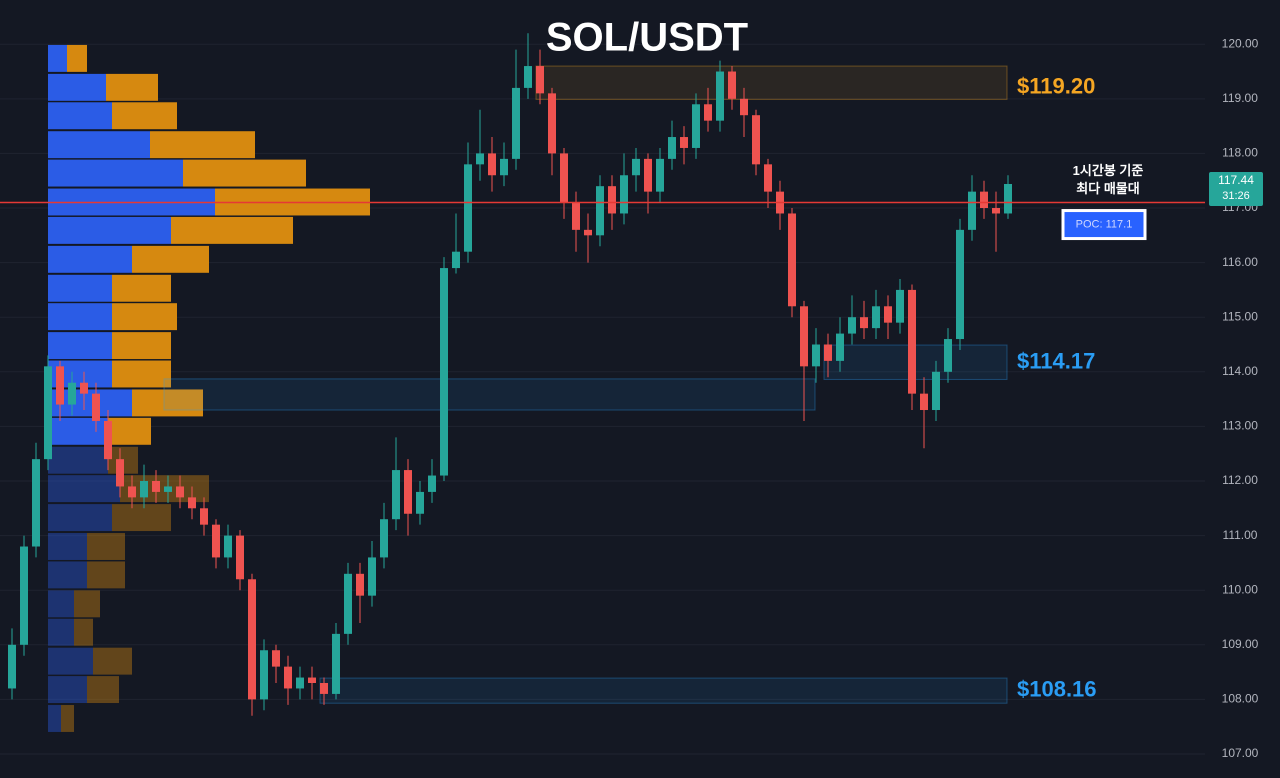 This screenshot has width=1280, height=778. I want to click on zone-label: $114.17, so click(1056, 360).